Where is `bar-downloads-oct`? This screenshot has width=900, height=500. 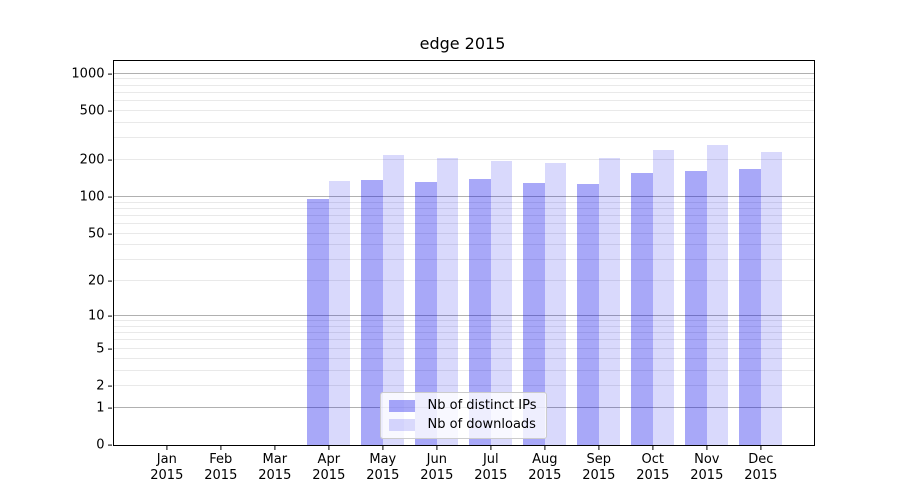
bar-downloads-oct is located at coordinates (663, 297).